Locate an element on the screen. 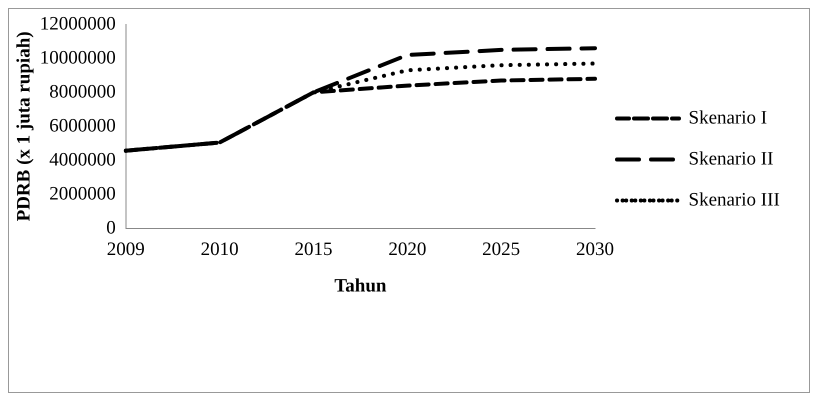 Image resolution: width=818 pixels, height=401 pixels. y-tick-label: 6000000 is located at coordinates (82, 125).